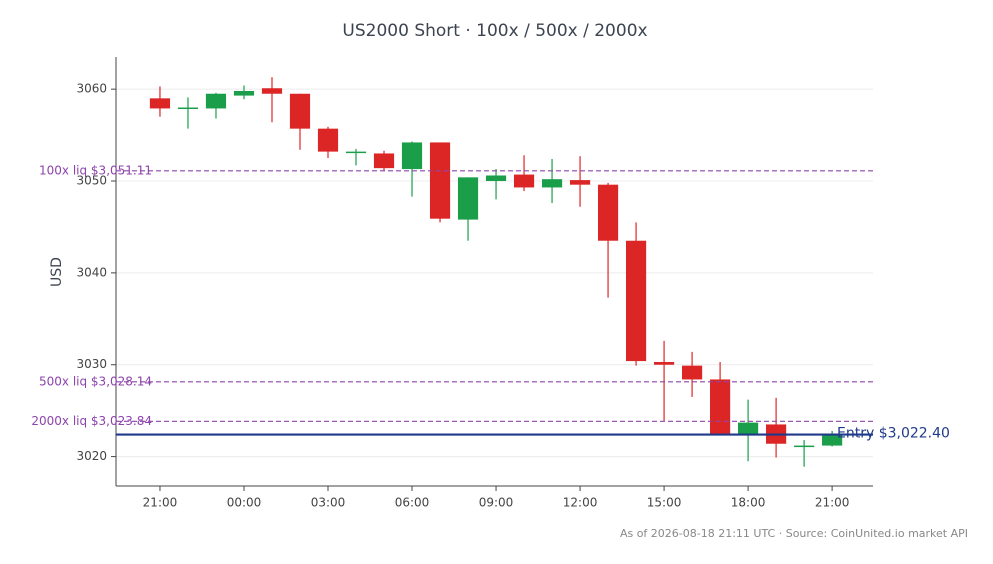  What do you see at coordinates (91, 272) in the screenshot?
I see `y-tick-label: 3040` at bounding box center [91, 272].